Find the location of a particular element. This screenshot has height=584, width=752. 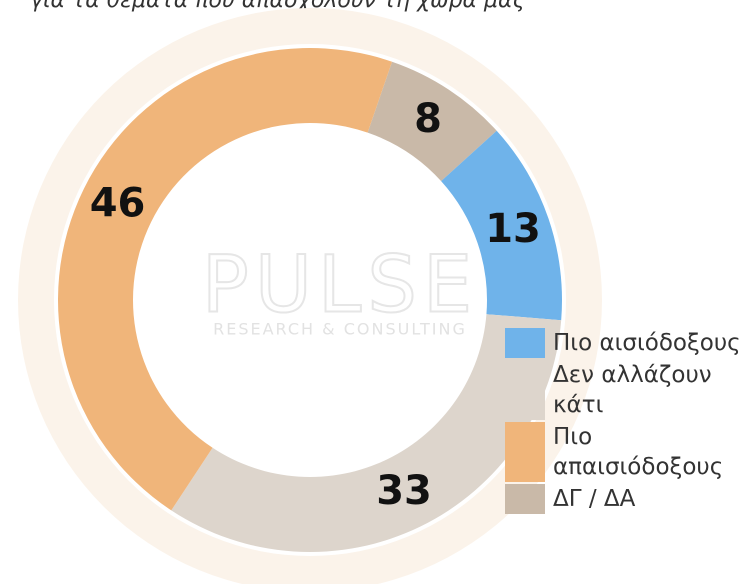

legend-item: Πιο αισιόδοξους is located at coordinates (628, 343).